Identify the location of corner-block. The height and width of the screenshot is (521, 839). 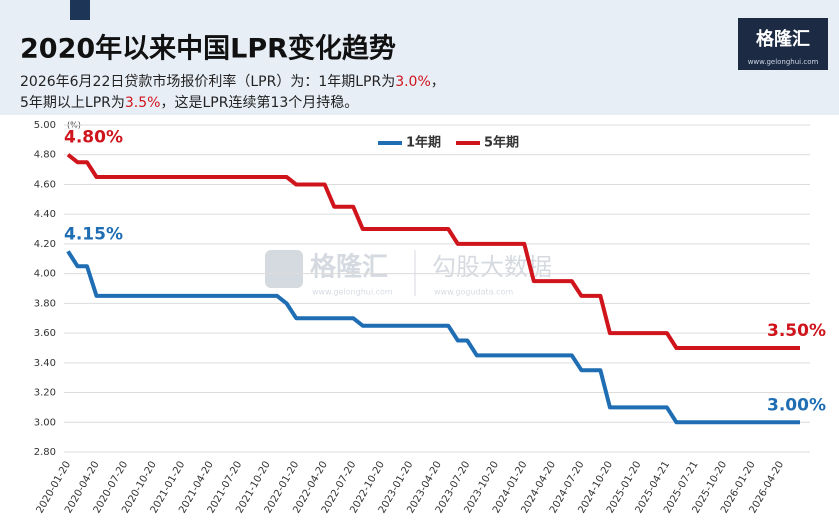
(80, 10).